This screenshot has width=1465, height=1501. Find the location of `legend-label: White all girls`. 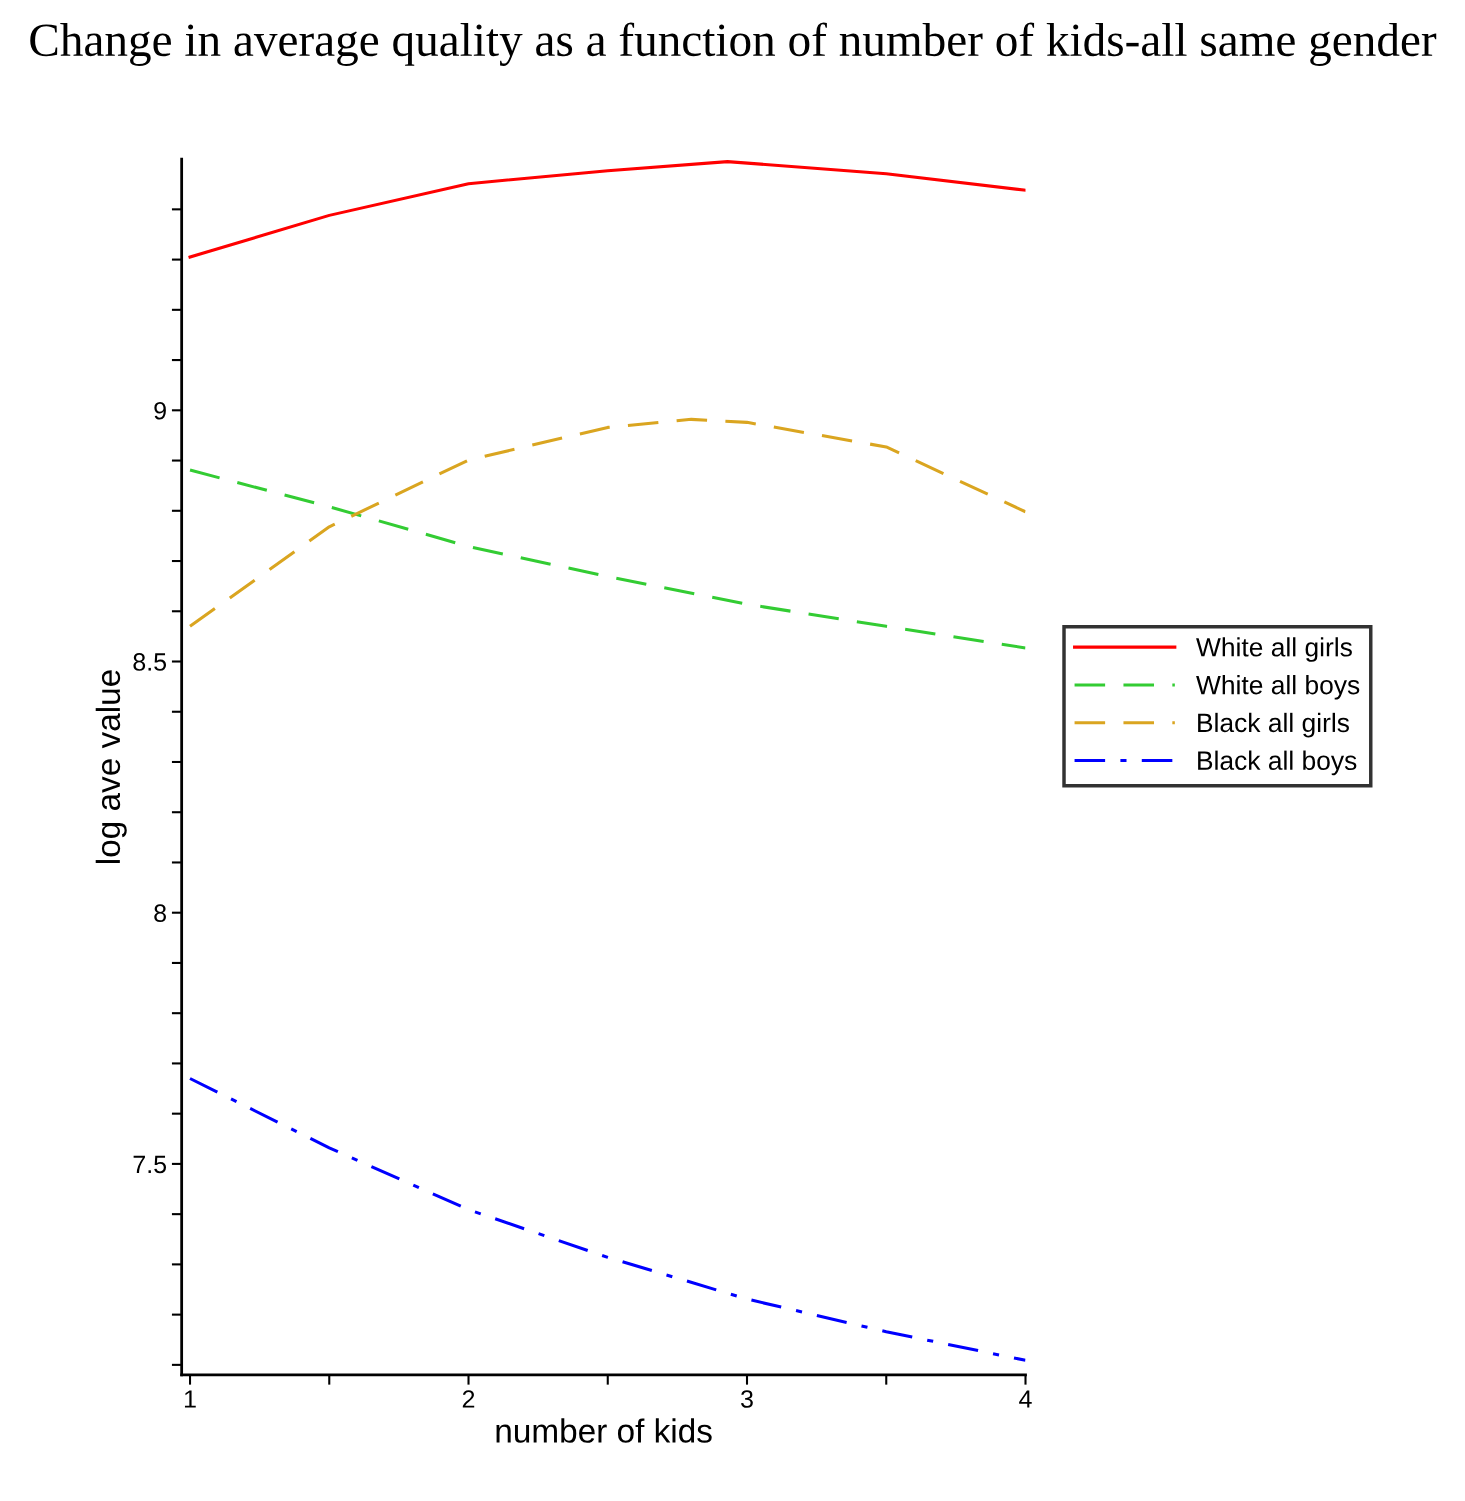

legend-label: White all girls is located at coordinates (1274, 649).